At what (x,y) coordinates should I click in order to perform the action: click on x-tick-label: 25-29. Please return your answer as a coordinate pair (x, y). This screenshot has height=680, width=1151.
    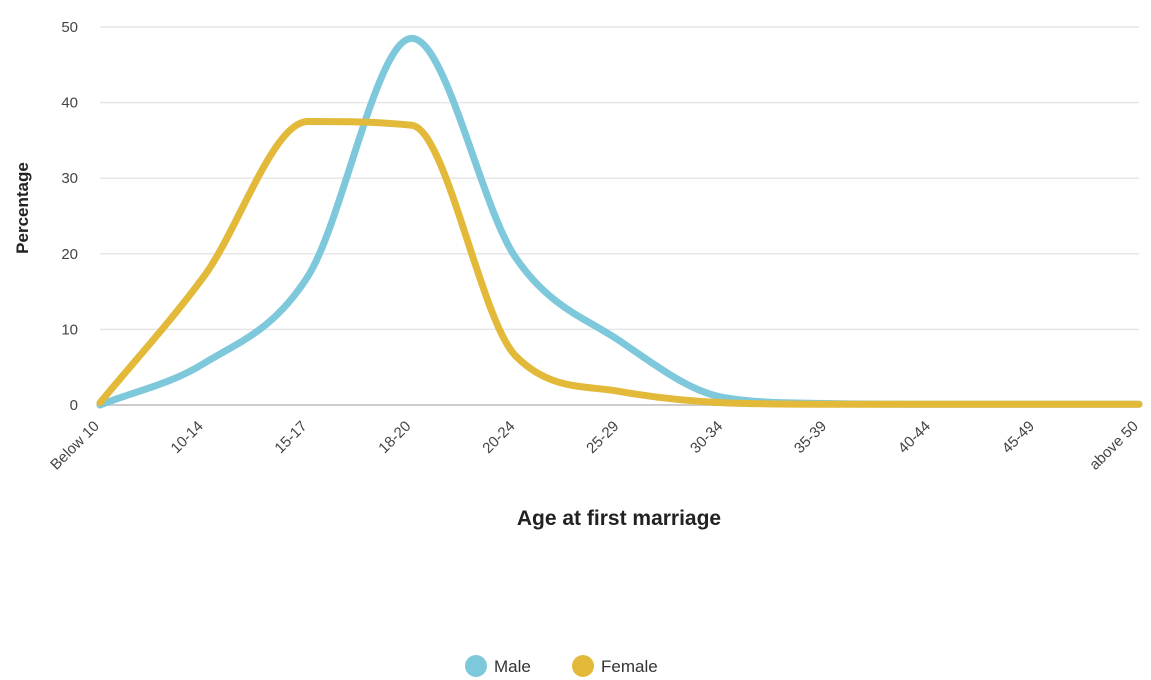
    Looking at the image, I should click on (602, 437).